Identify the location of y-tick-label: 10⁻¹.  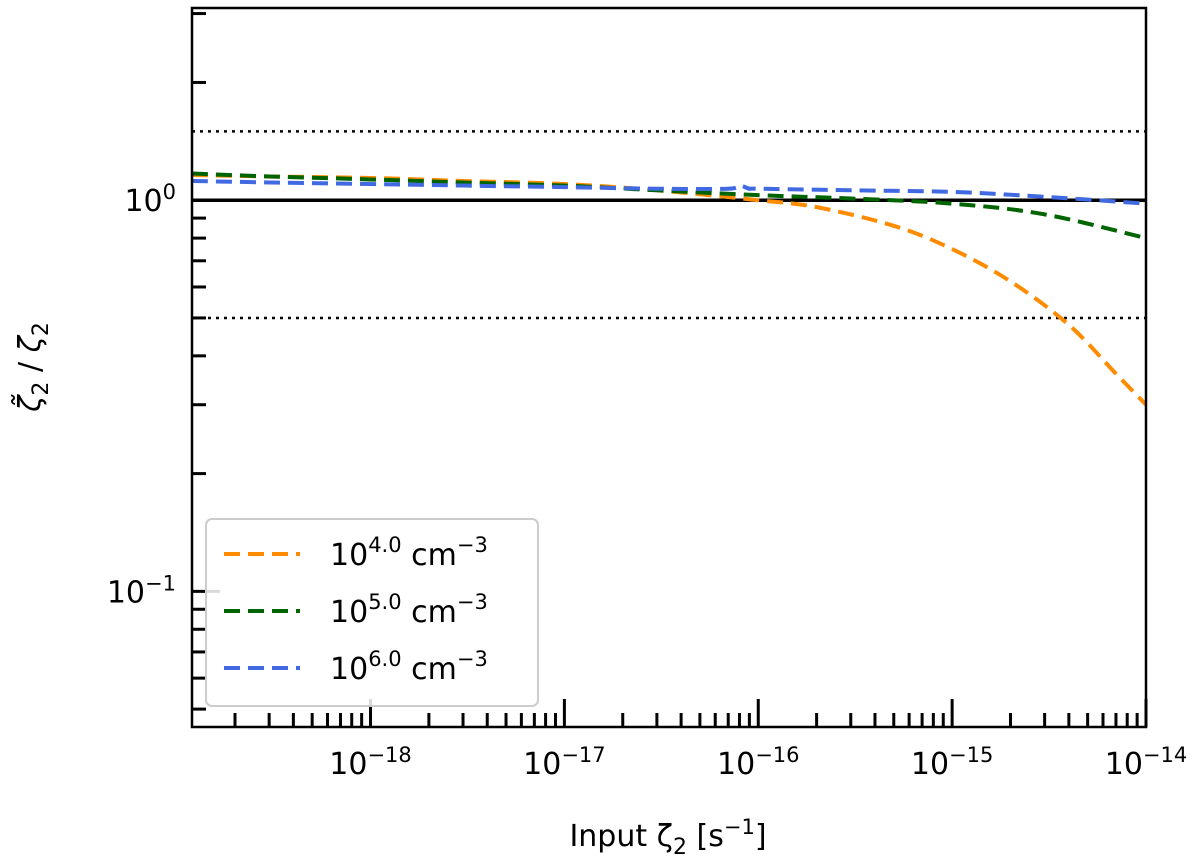
(141, 590).